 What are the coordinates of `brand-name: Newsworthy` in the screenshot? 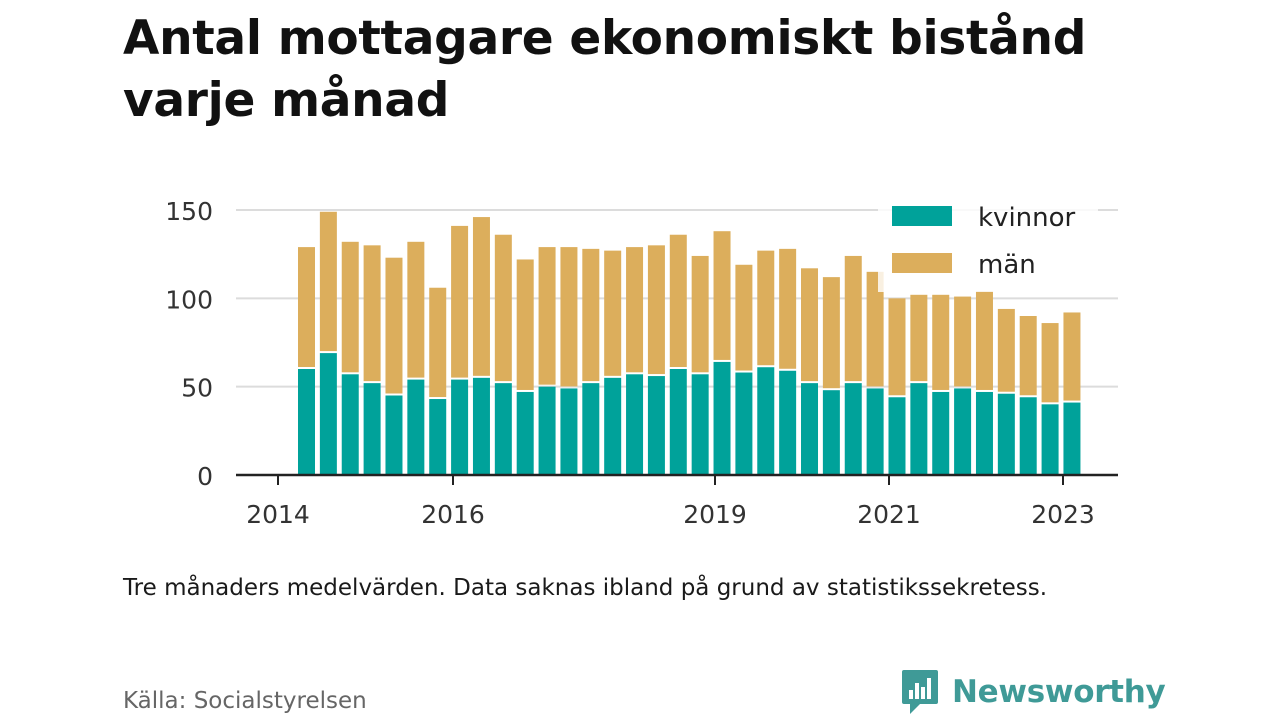 It's located at (1059, 692).